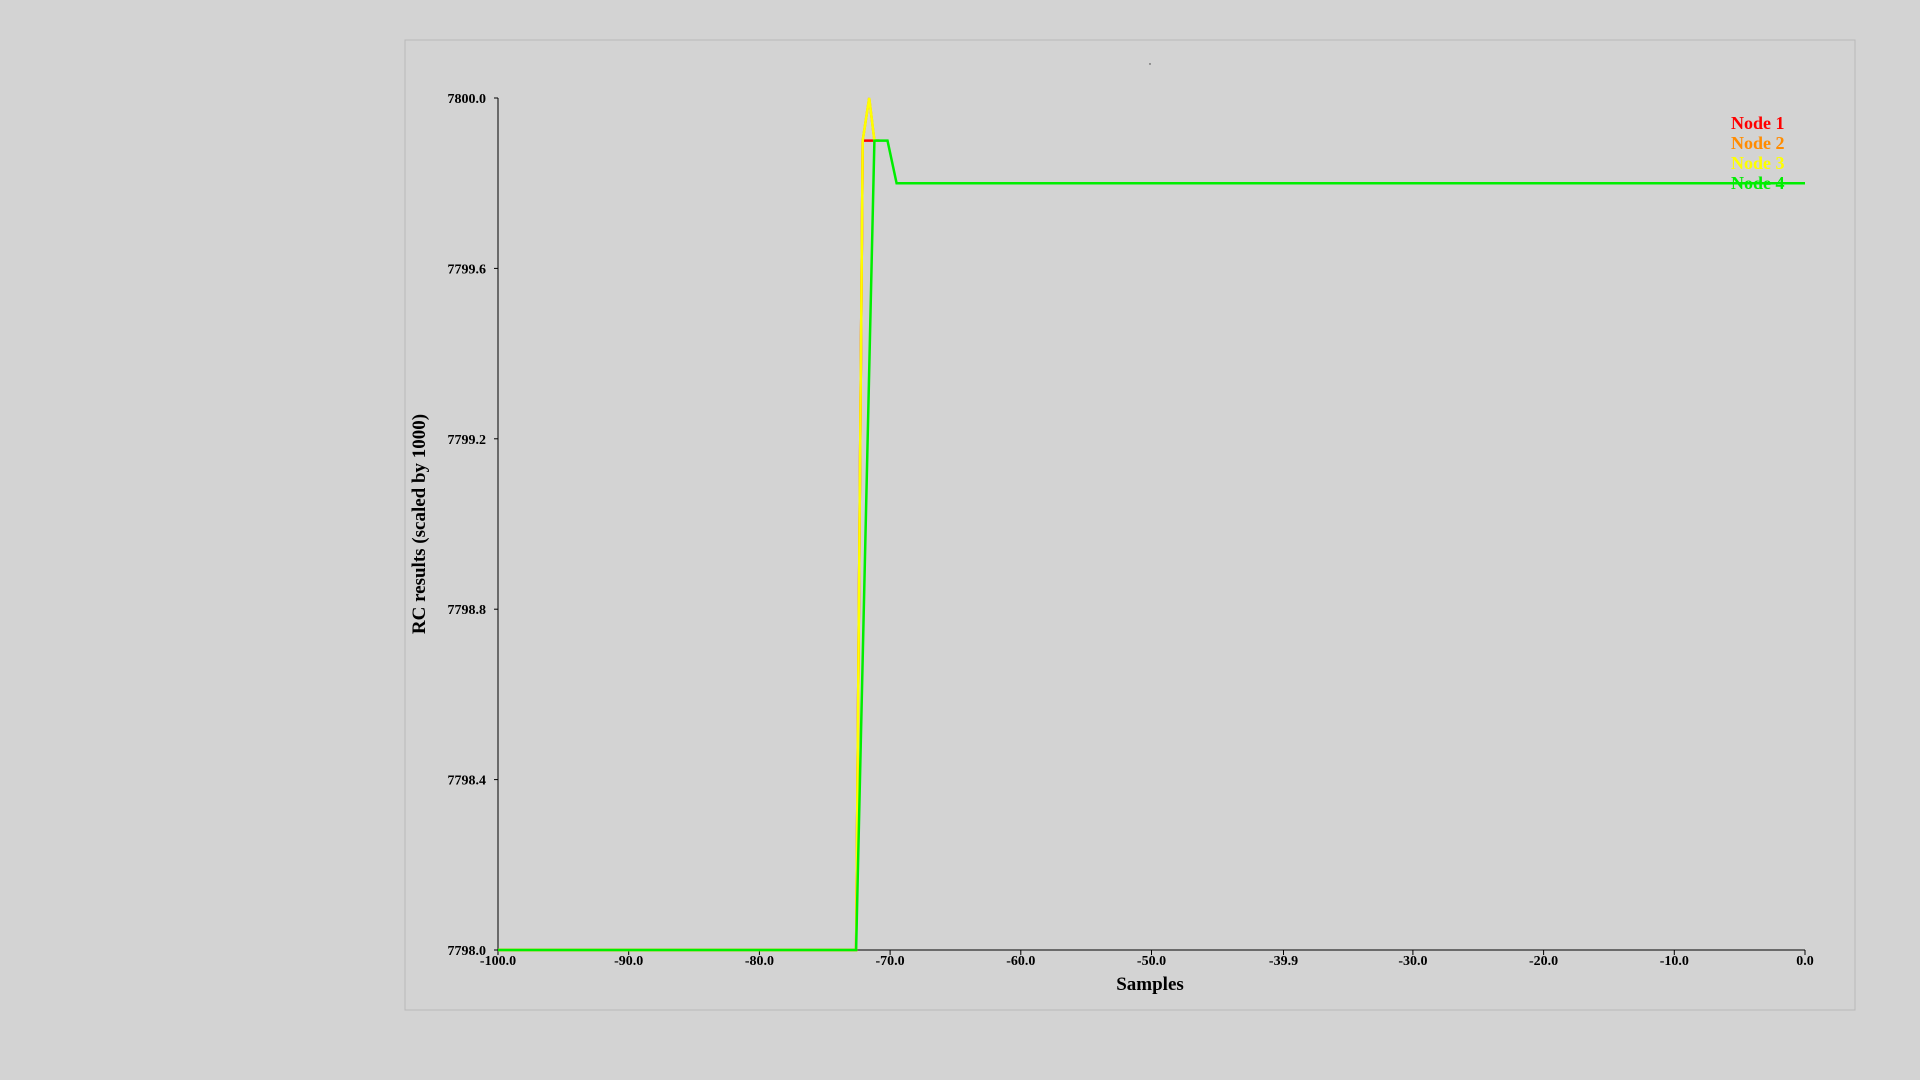  I want to click on y-tick-label: 7799.2, so click(467, 440).